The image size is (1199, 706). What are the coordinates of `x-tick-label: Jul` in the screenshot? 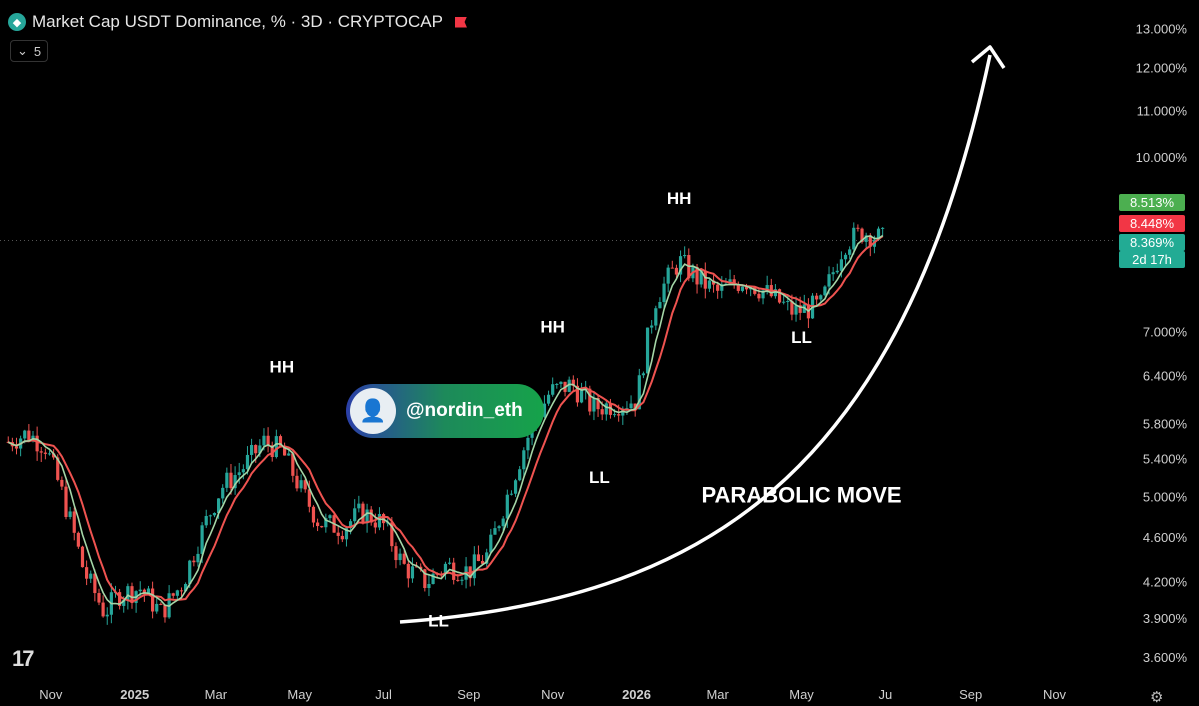 It's located at (383, 694).